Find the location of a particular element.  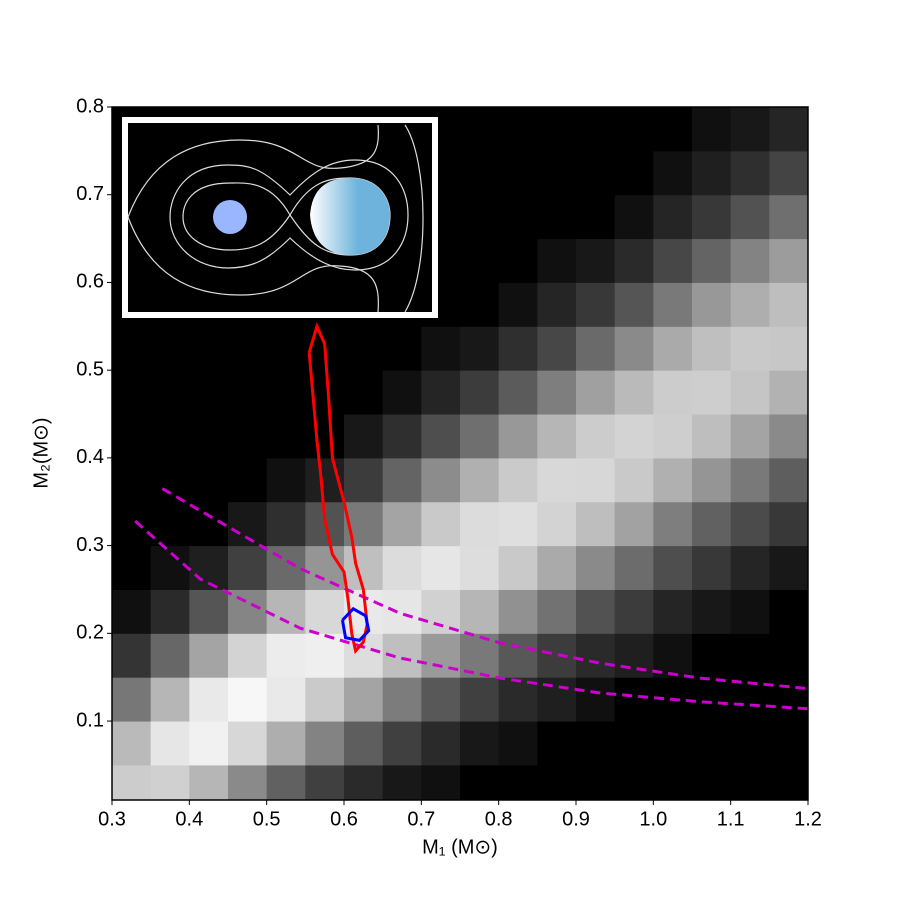

y-tick-label: 0.1 is located at coordinates (90, 720).